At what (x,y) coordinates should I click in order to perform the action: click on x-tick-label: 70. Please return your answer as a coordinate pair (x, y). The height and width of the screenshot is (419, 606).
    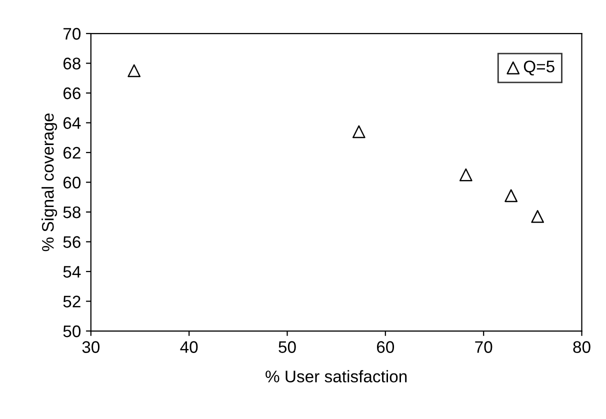
    Looking at the image, I should click on (483, 347).